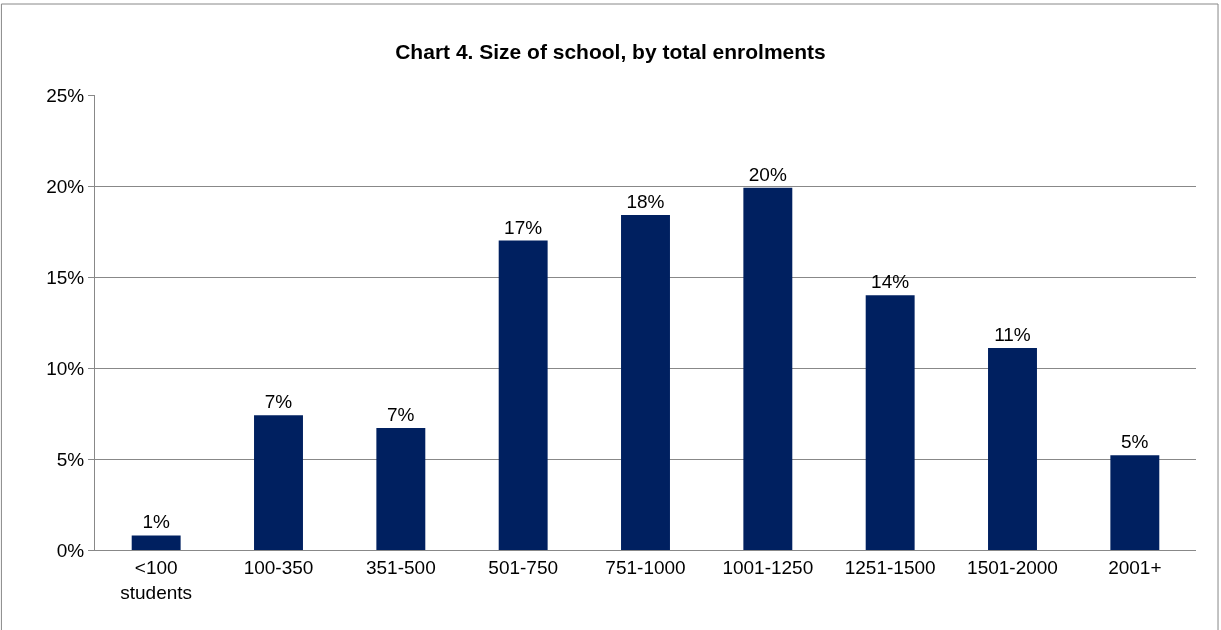 Image resolution: width=1221 pixels, height=630 pixels. What do you see at coordinates (400, 567) in the screenshot?
I see `x-tick-label: 351-500` at bounding box center [400, 567].